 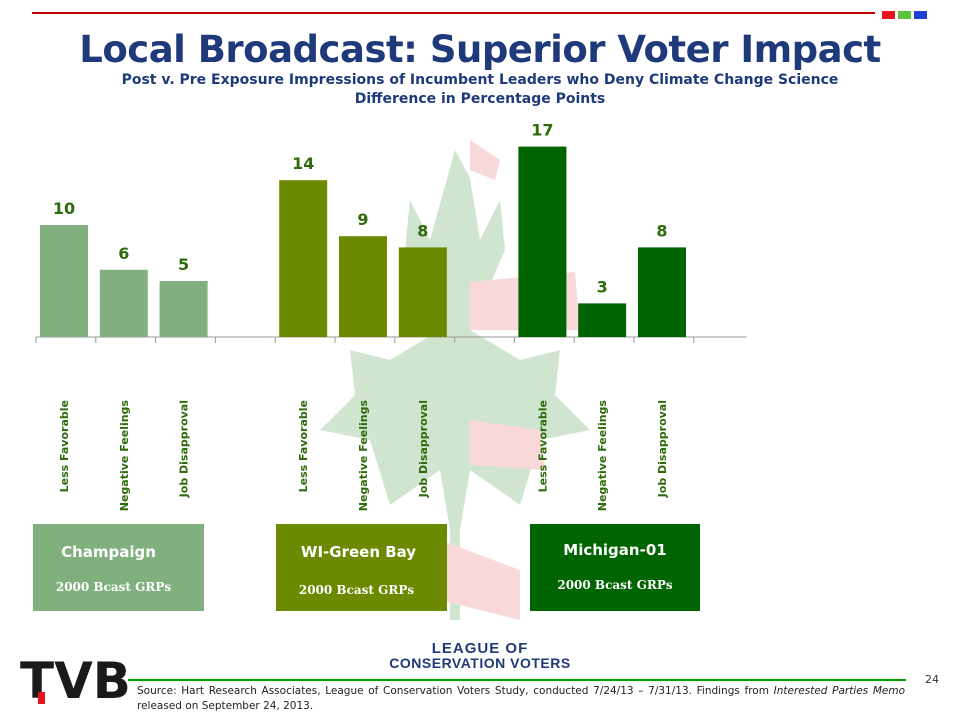 What do you see at coordinates (64, 208) in the screenshot?
I see `data-label: 10` at bounding box center [64, 208].